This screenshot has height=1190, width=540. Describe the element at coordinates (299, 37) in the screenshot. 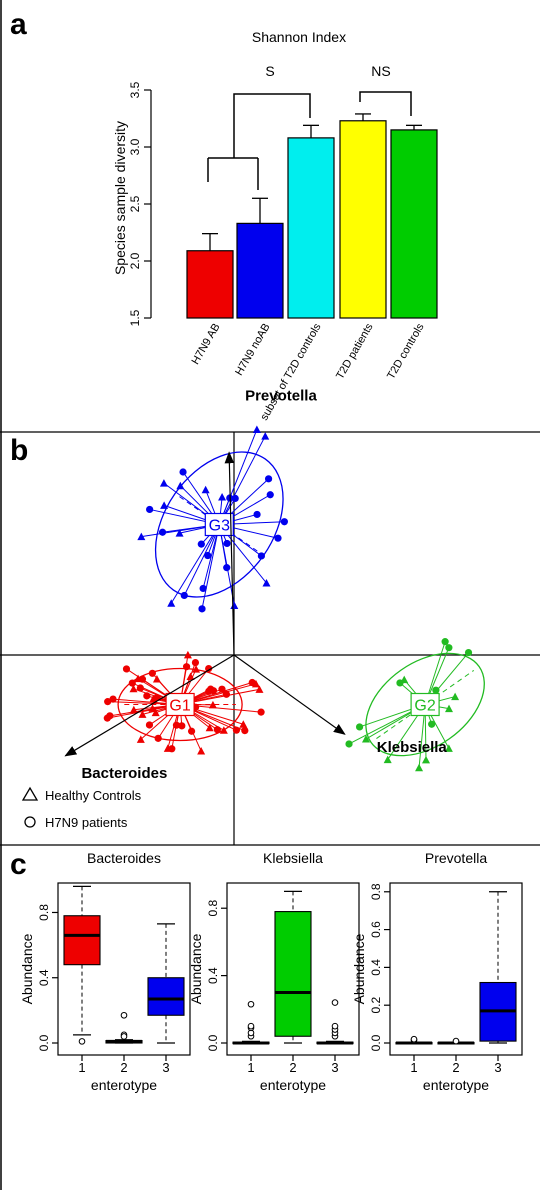

I see `chart-a-title: Shannon Index` at that location.